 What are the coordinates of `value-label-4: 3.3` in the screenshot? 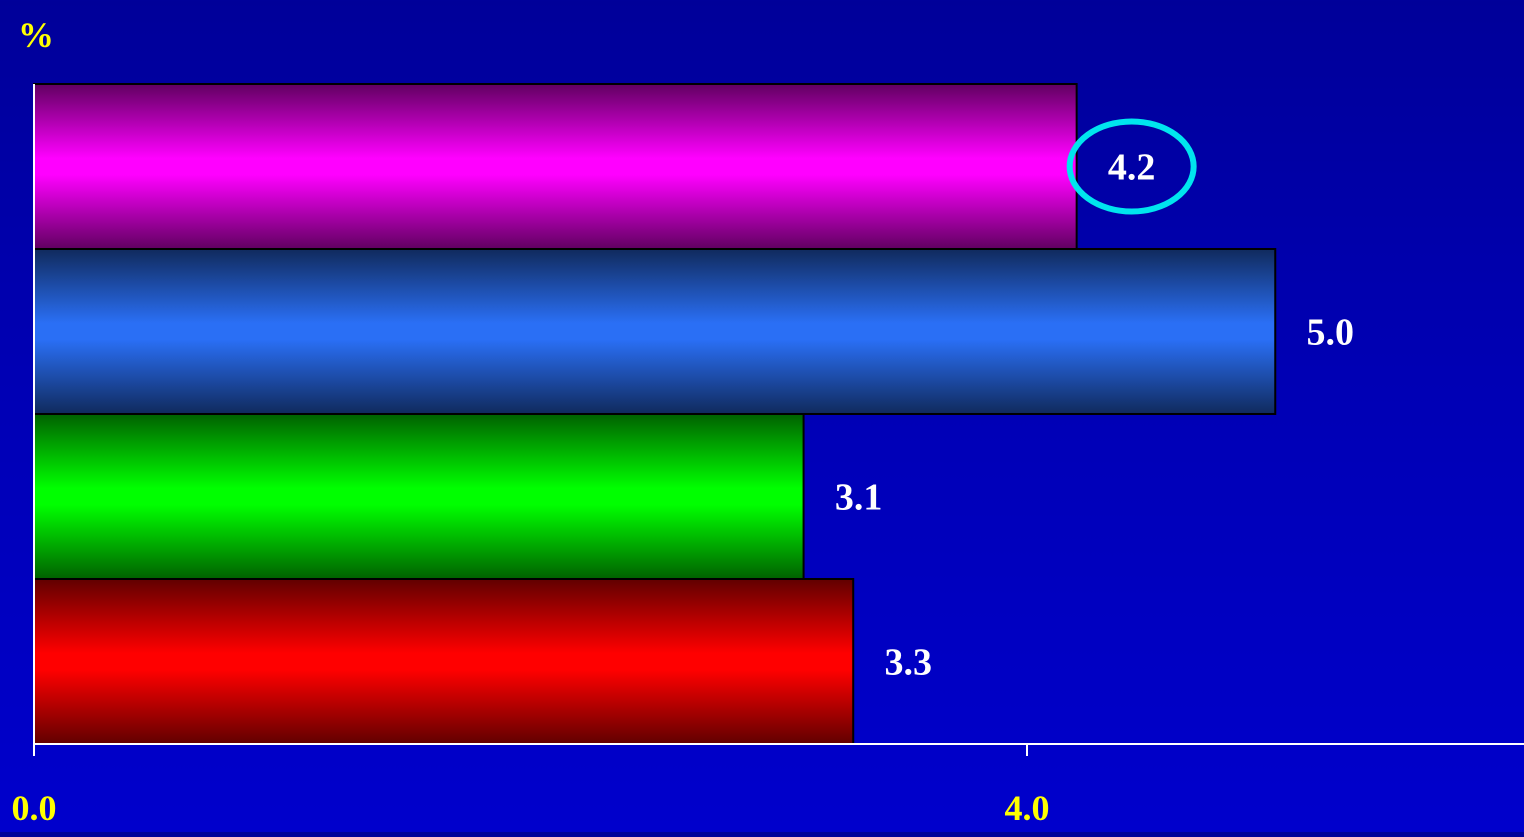 It's located at (908, 663).